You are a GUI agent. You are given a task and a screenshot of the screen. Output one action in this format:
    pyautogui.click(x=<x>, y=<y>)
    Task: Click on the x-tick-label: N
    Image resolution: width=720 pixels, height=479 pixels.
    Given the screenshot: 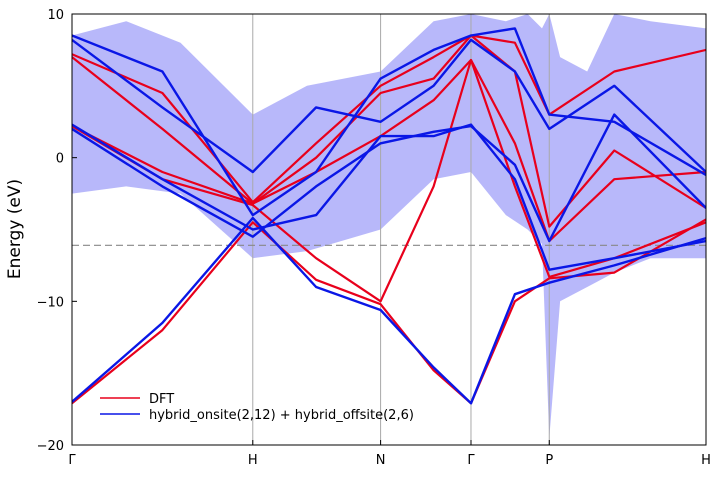 What is the action you would take?
    pyautogui.click(x=381, y=460)
    